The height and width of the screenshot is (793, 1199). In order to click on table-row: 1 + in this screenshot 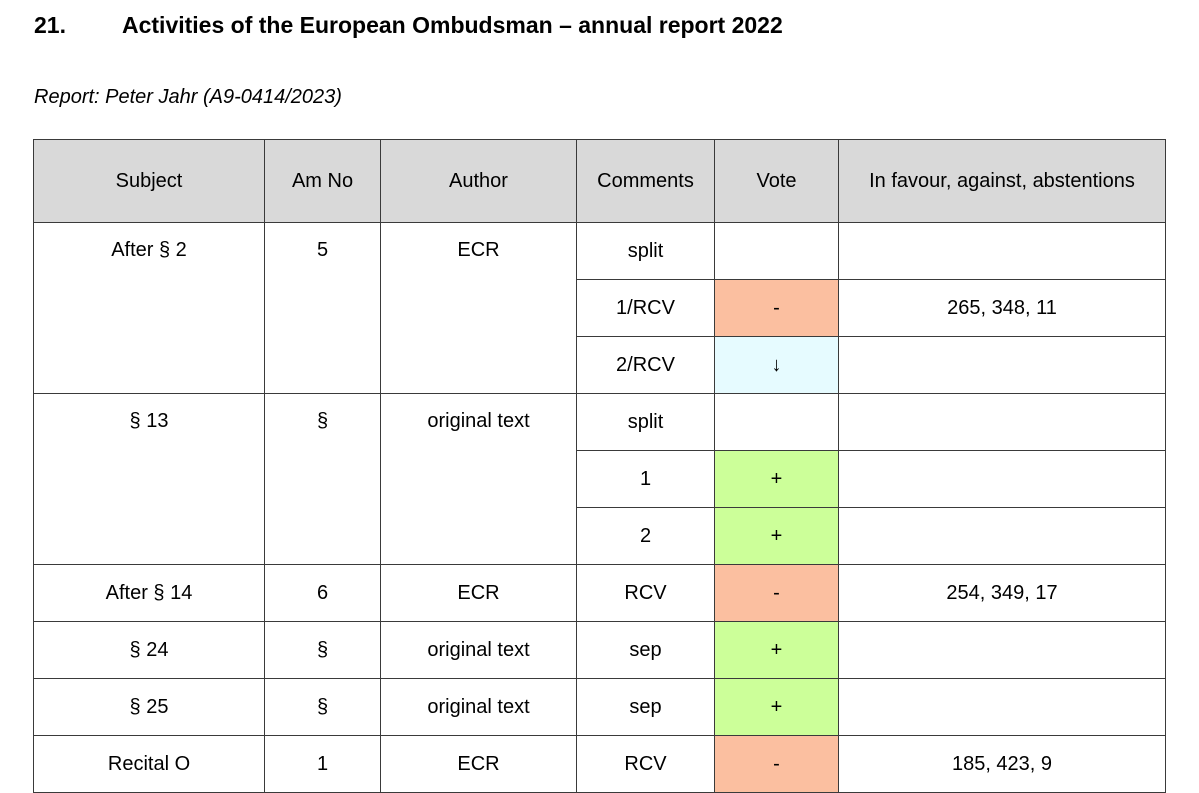, I will do `click(600, 479)`.